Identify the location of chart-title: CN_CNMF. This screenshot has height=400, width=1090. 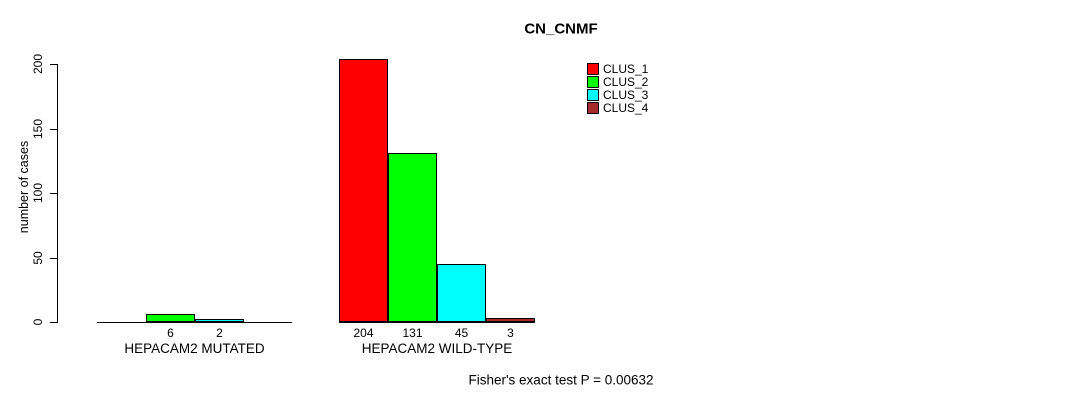
(561, 29).